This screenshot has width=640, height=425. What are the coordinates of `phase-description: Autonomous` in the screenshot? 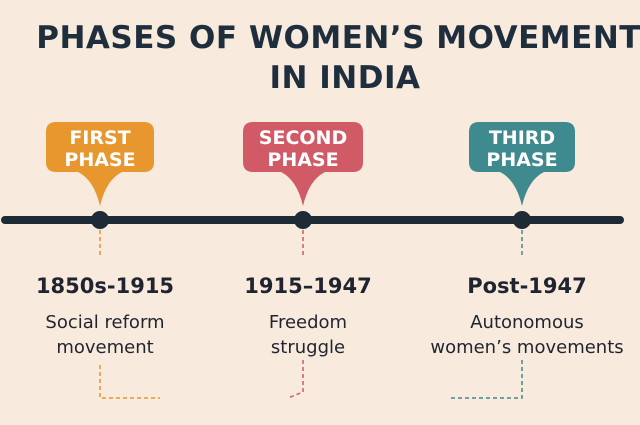 It's located at (527, 322).